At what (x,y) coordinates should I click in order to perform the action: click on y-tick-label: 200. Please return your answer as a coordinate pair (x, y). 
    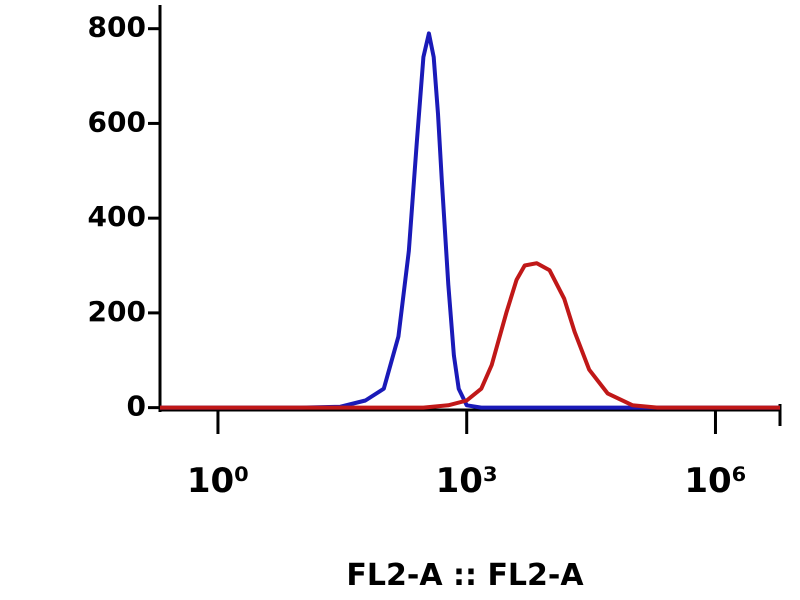
    Looking at the image, I should click on (117, 311).